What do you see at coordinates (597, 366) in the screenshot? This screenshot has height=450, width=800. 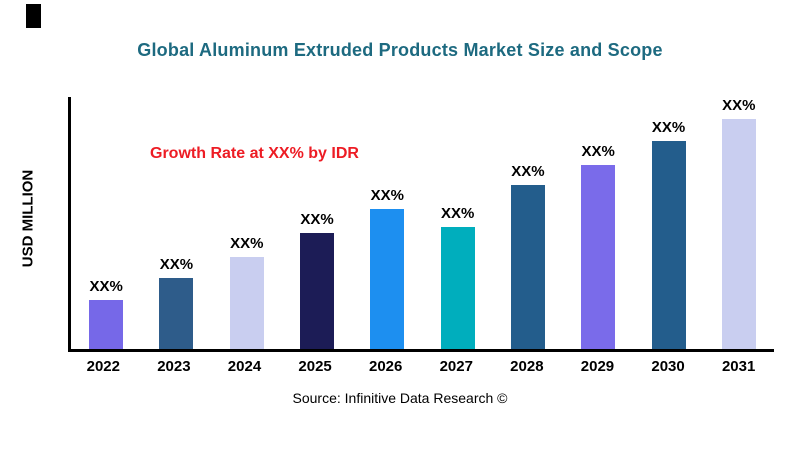 I see `x-tick-label-2029: 2029` at bounding box center [597, 366].